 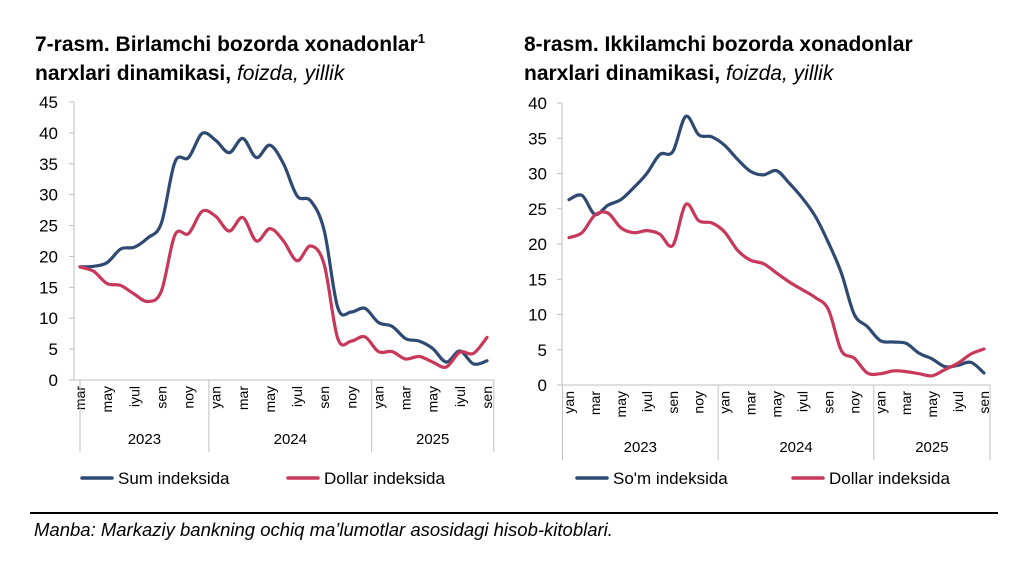 I want to click on legend-label: So'm indeksida, so click(x=670, y=478).